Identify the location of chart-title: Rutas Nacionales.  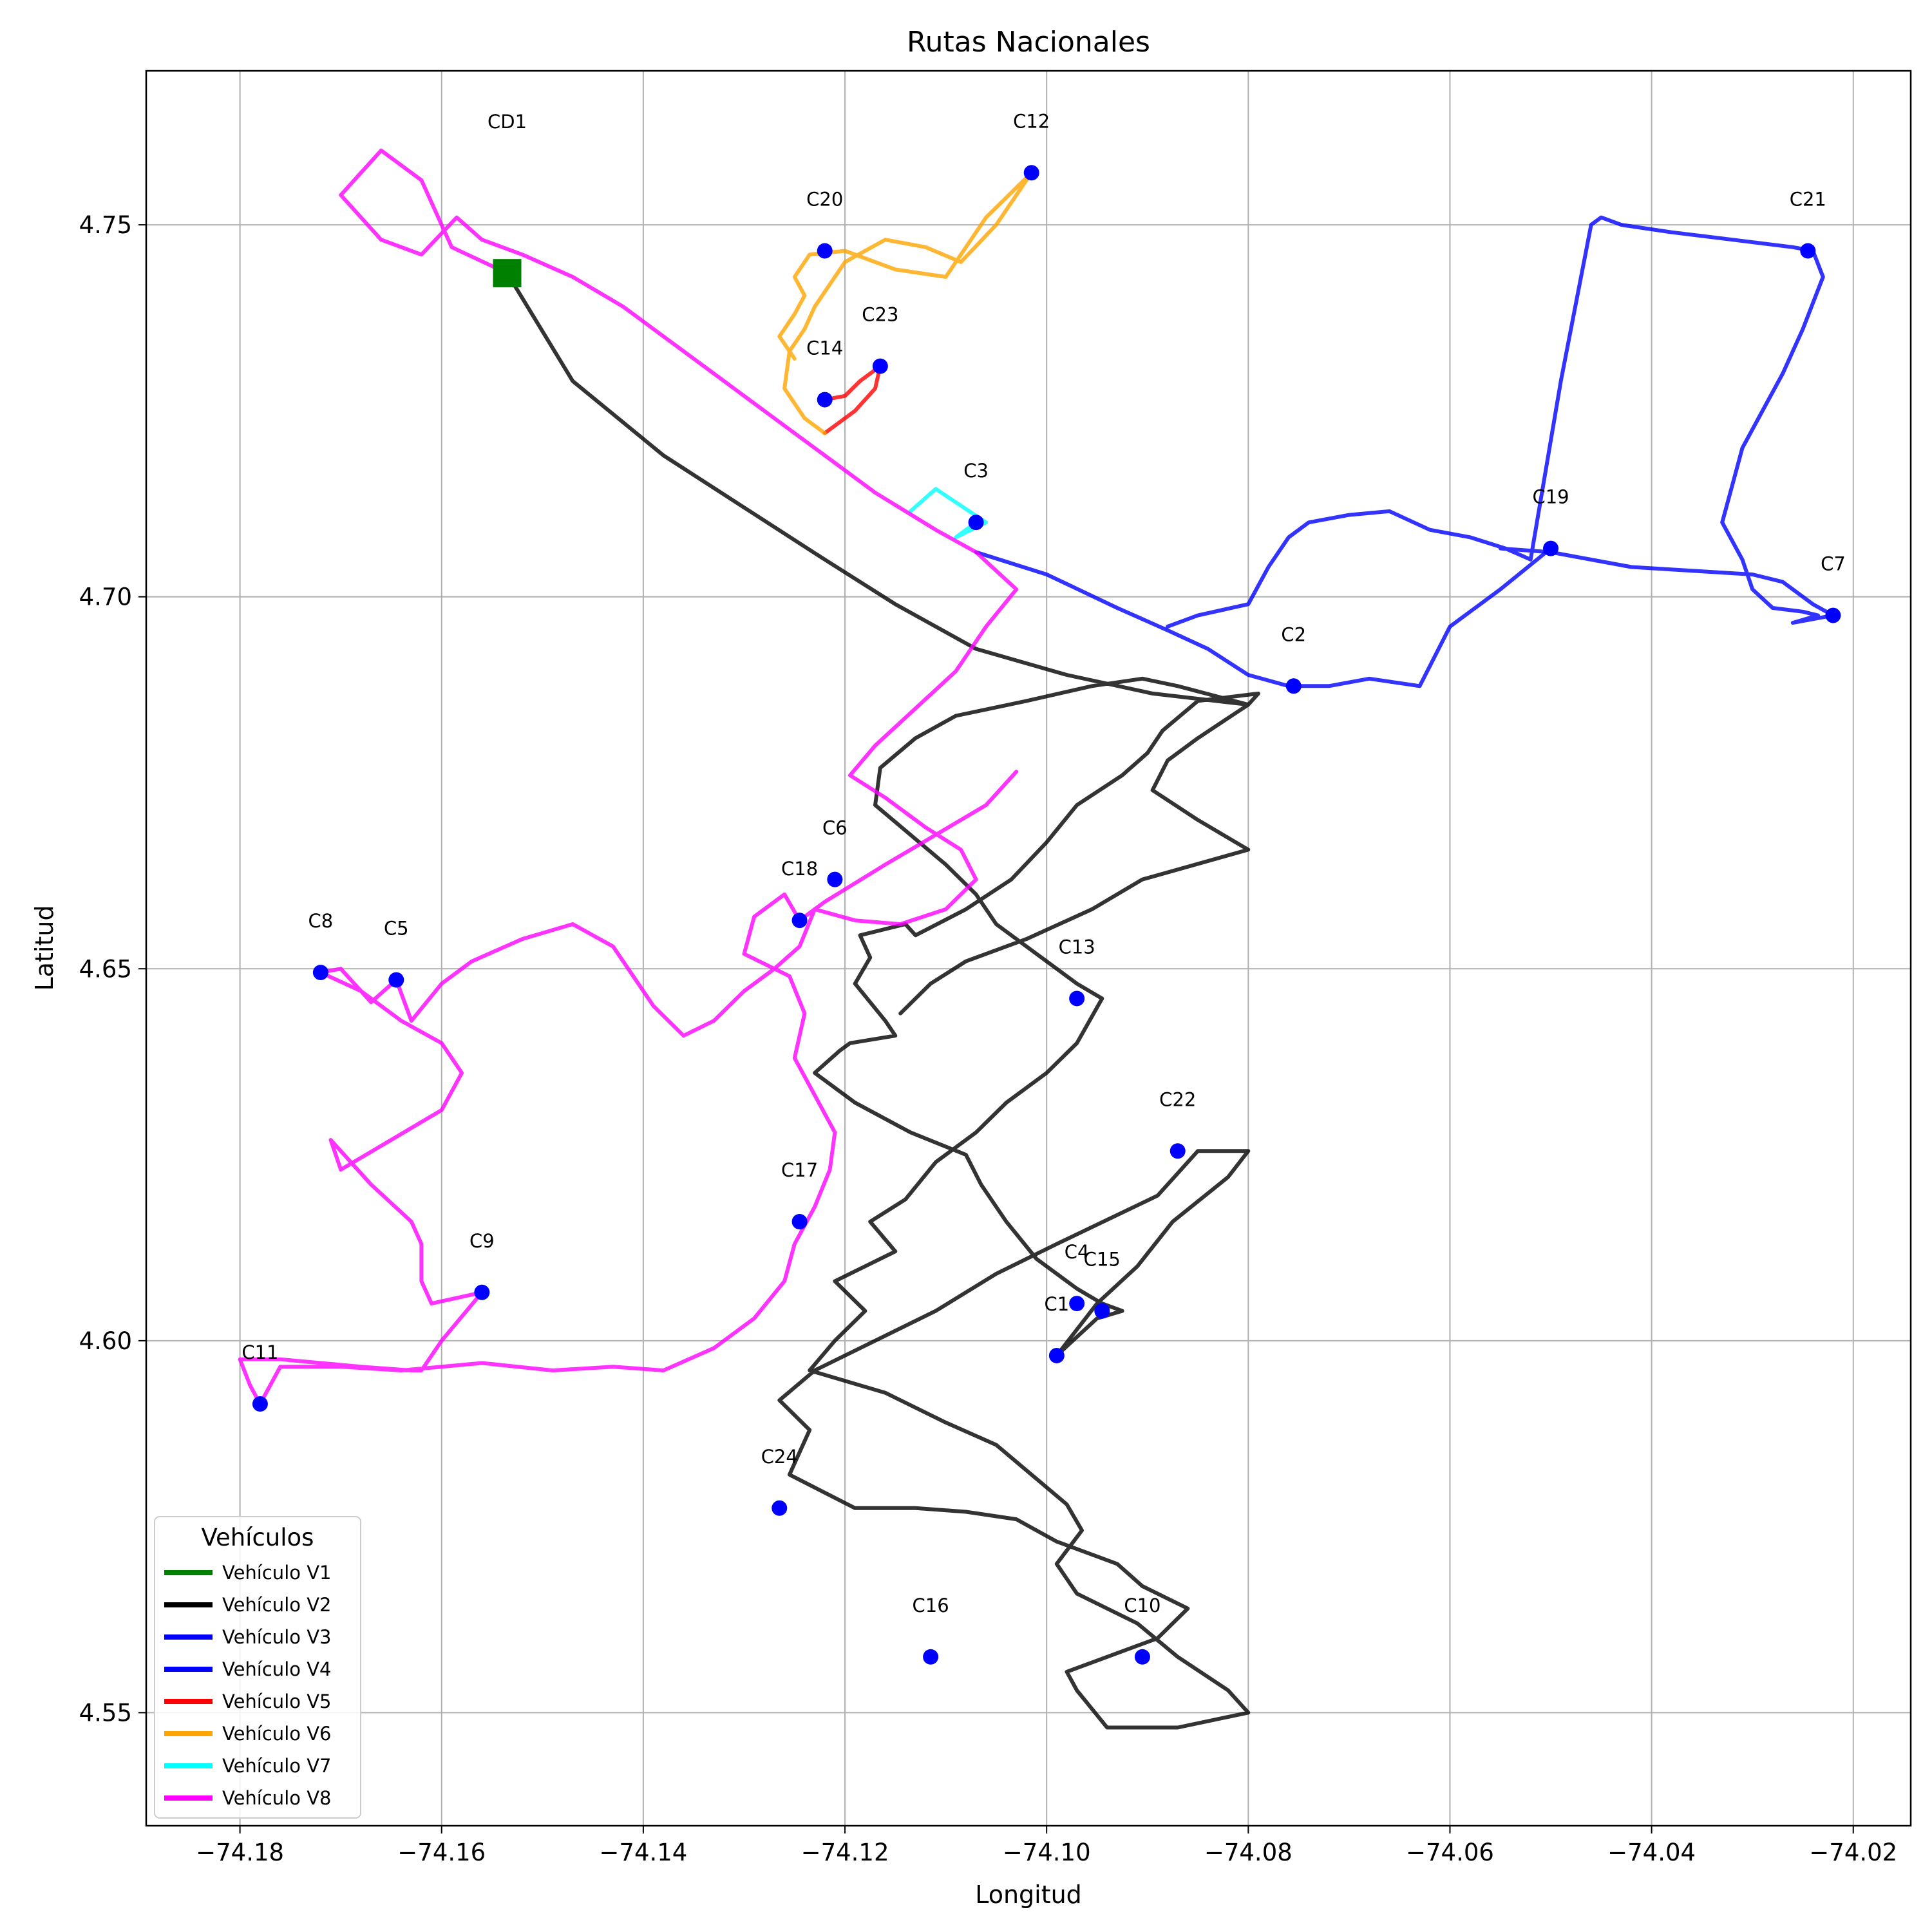
(1028, 42).